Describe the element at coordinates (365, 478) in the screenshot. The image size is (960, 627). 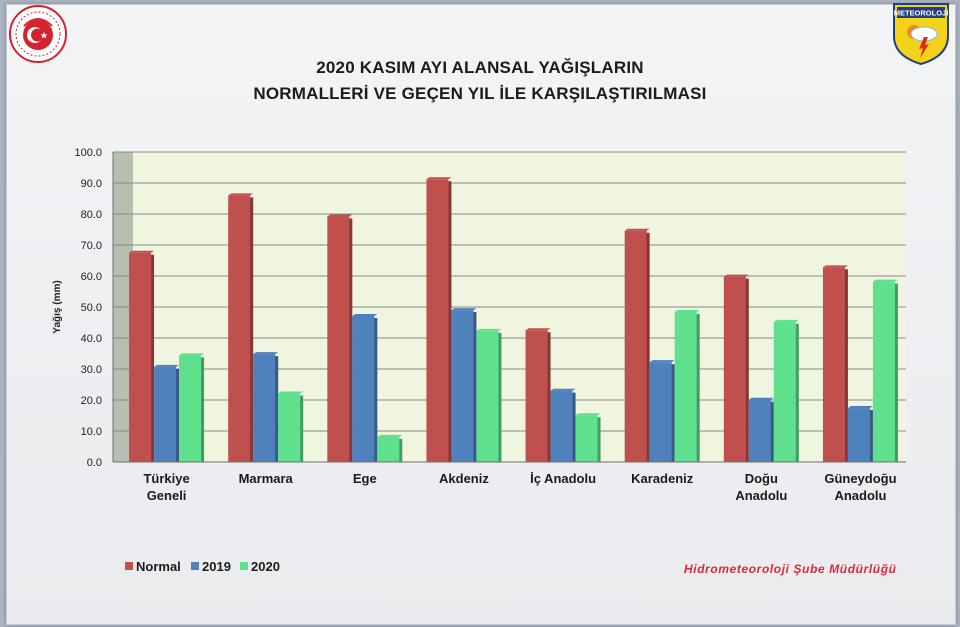
I see `x-tick-label: Ege` at that location.